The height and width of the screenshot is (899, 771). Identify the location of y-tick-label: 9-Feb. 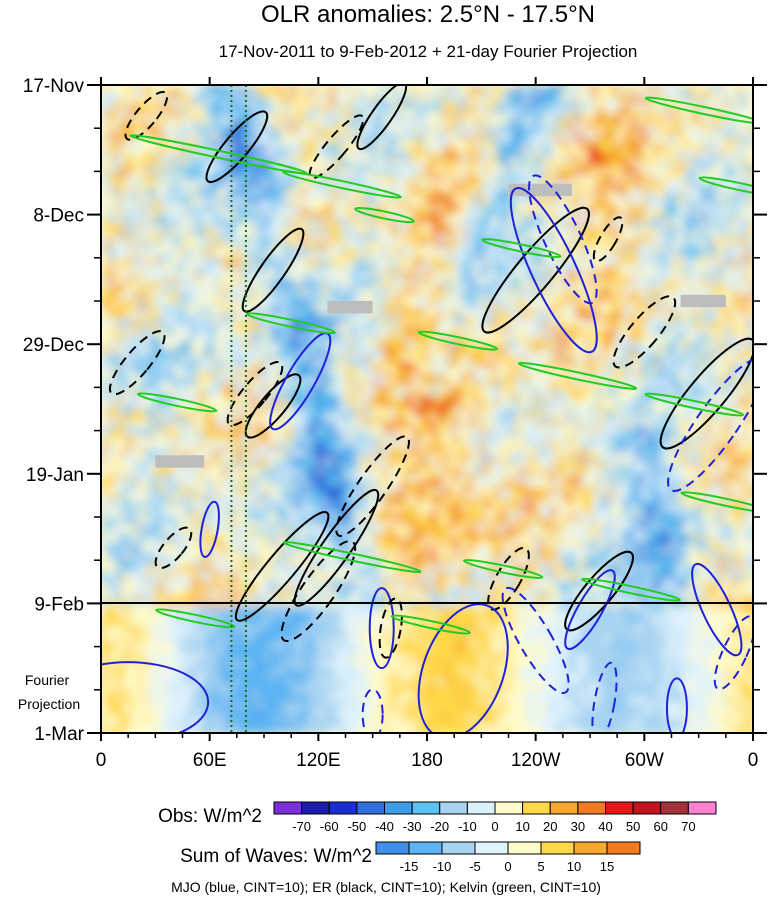
(59, 604).